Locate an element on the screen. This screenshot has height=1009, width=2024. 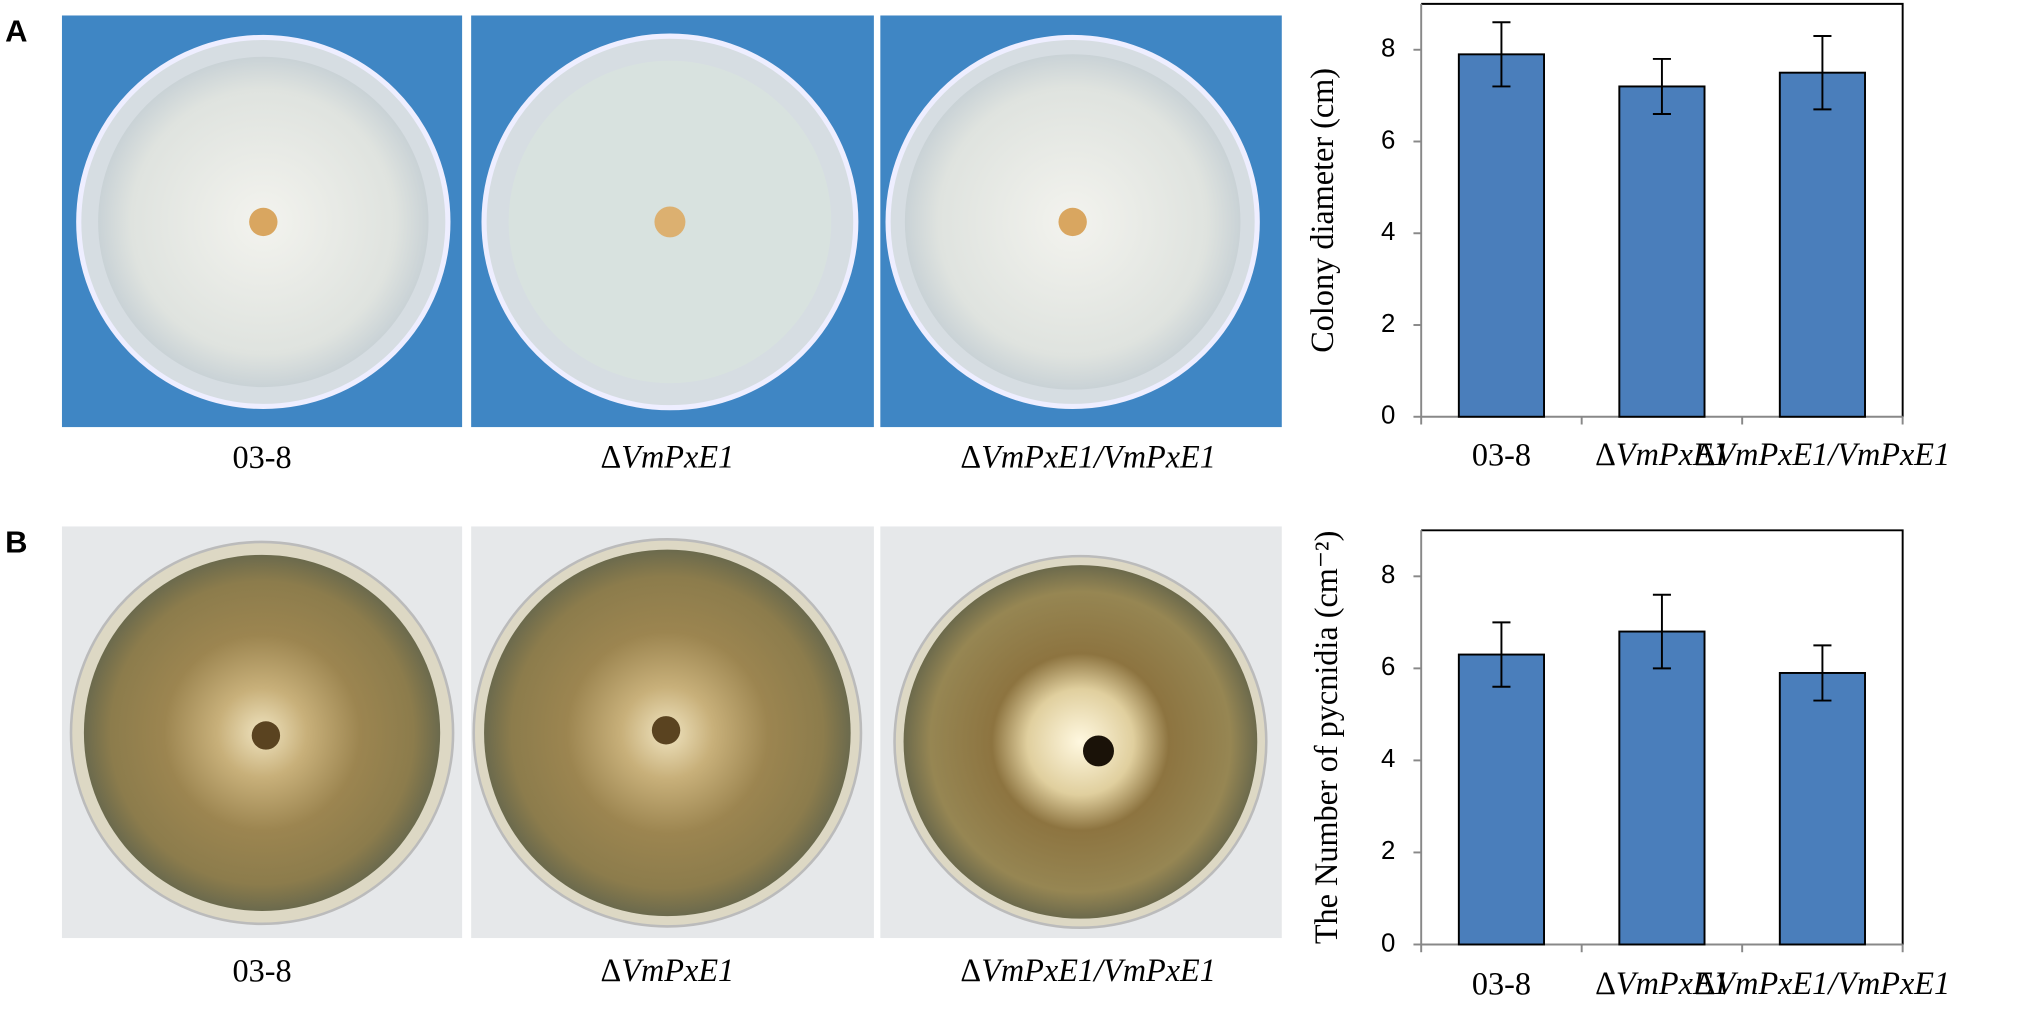
y-axis-label: The Number of pycnidia (cm⁻²) is located at coordinates (1326, 737).